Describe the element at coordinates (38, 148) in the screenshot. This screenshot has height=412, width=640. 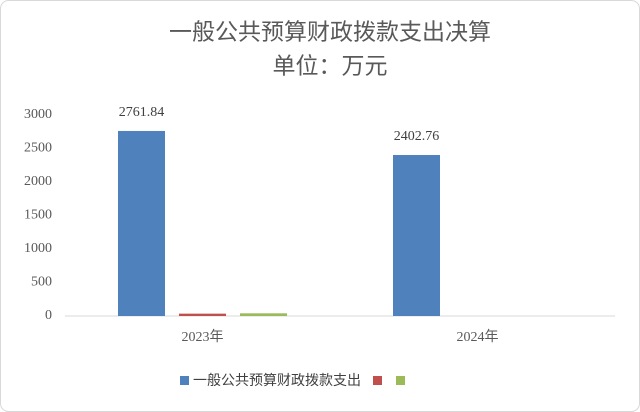
I see `y-tick-label: 2500` at that location.